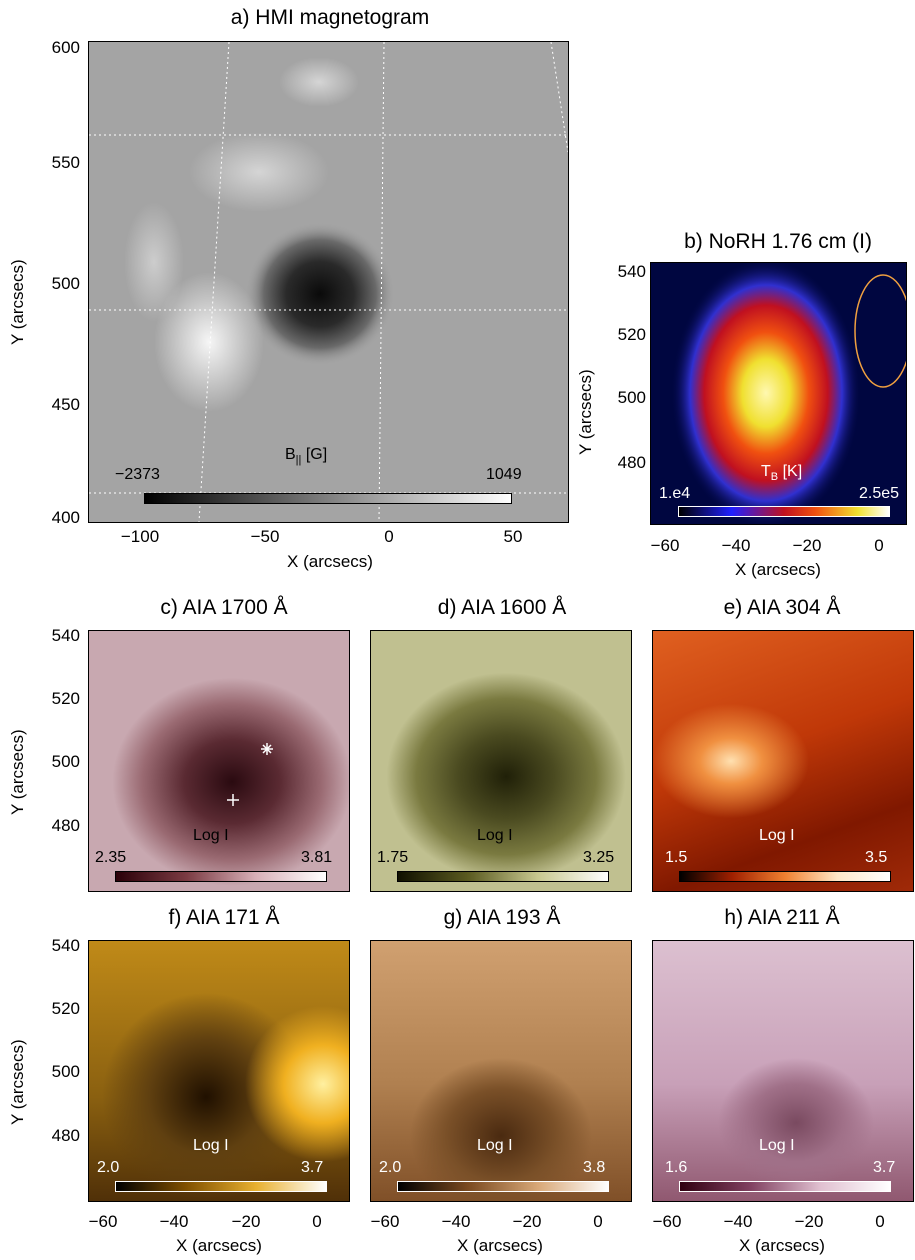 This screenshot has height=1260, width=915. I want to click on panel-a-xtick: −100, so click(140, 536).